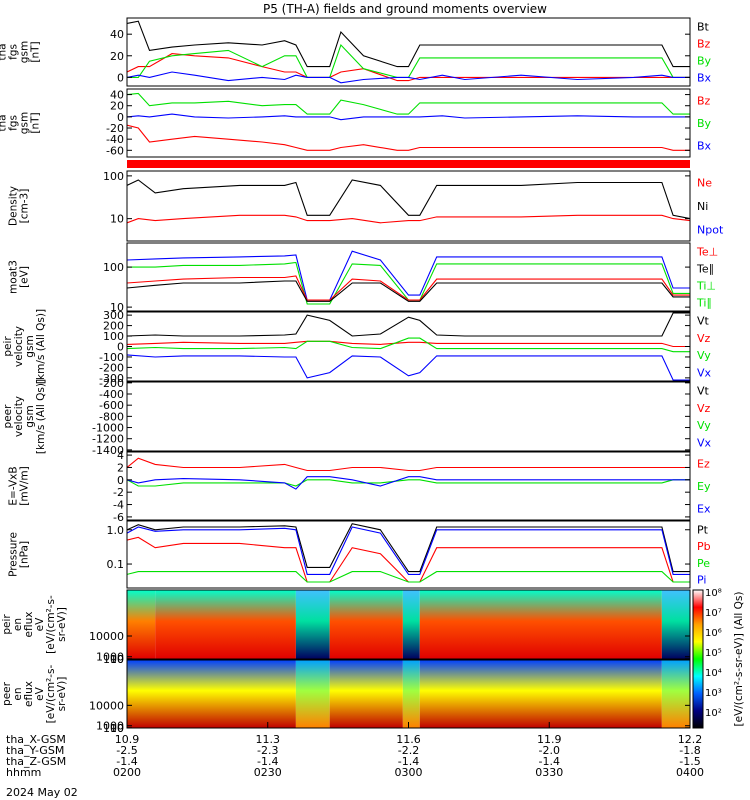 The width and height of the screenshot is (750, 800). I want to click on y-axis-label-line: velocity, so click(19, 346).